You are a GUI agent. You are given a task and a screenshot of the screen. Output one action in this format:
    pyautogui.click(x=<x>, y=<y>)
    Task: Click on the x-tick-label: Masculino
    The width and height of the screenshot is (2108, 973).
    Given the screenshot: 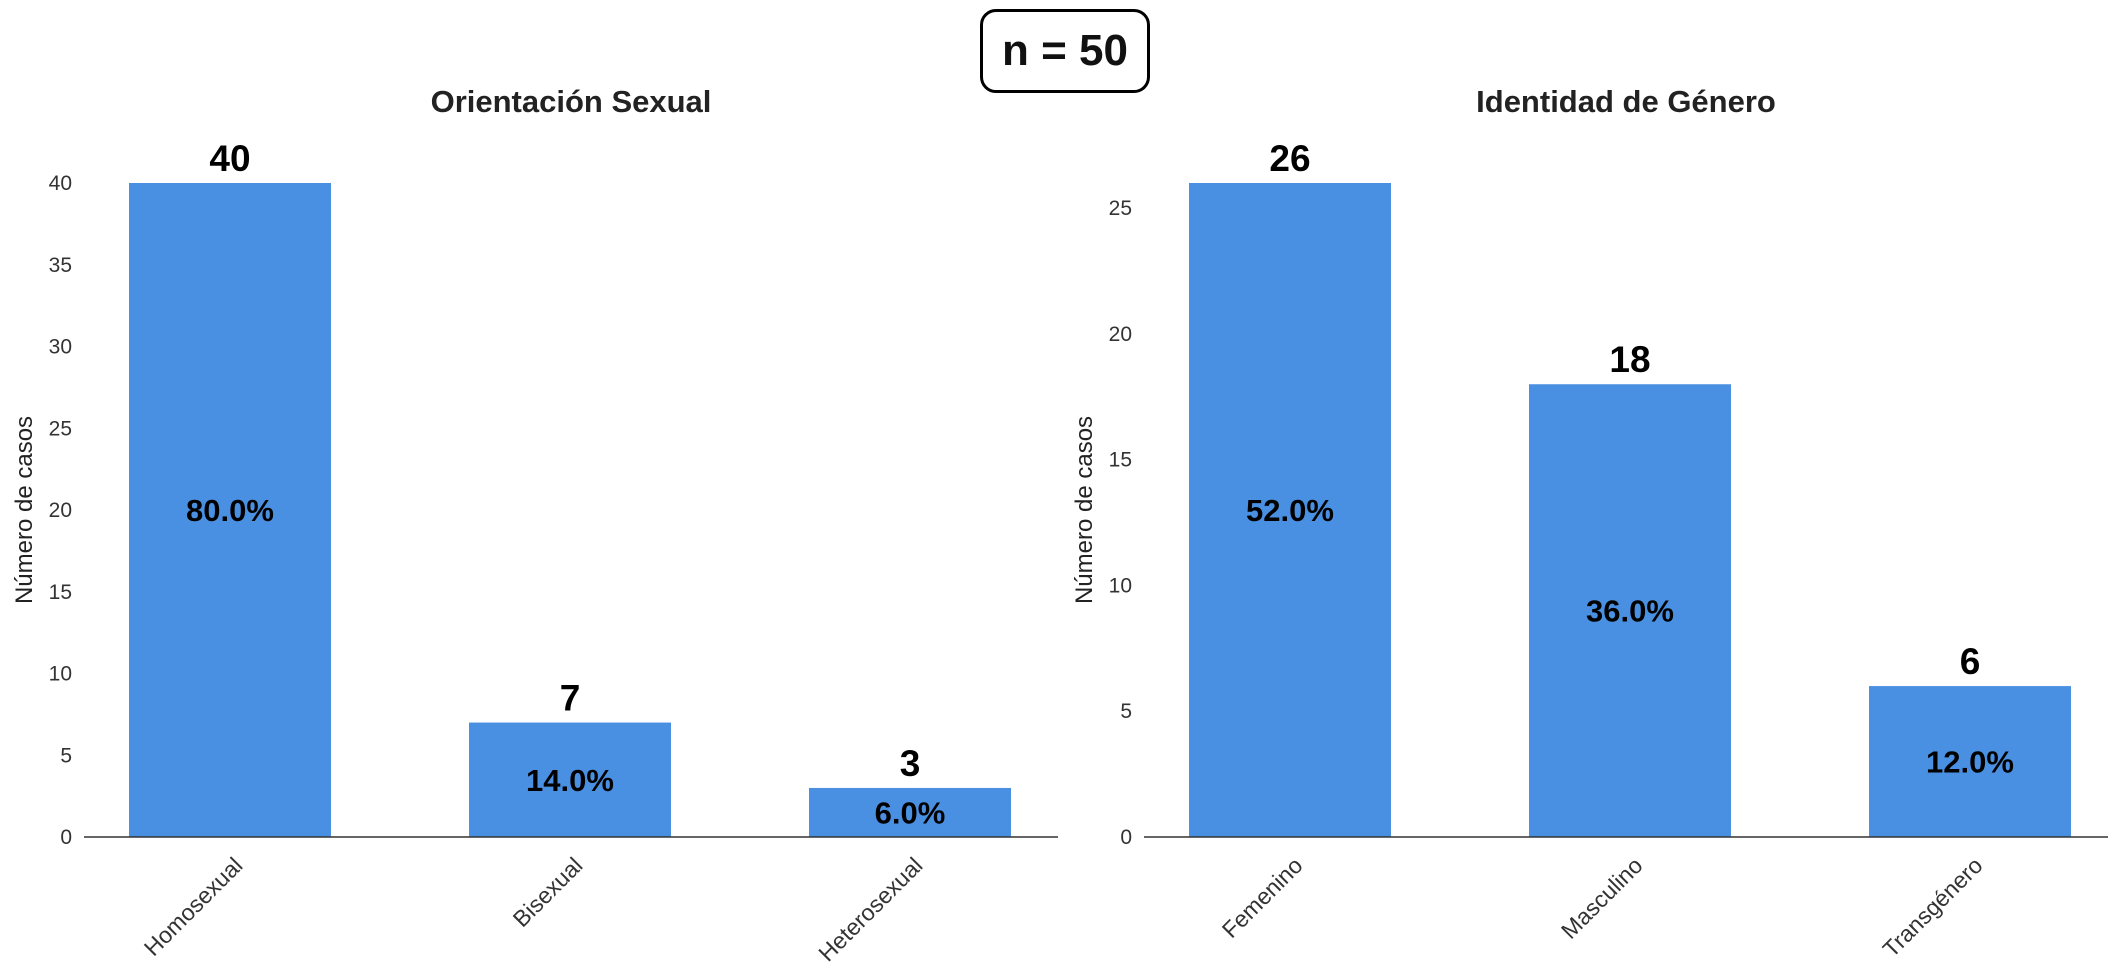 What is the action you would take?
    pyautogui.click(x=1602, y=898)
    